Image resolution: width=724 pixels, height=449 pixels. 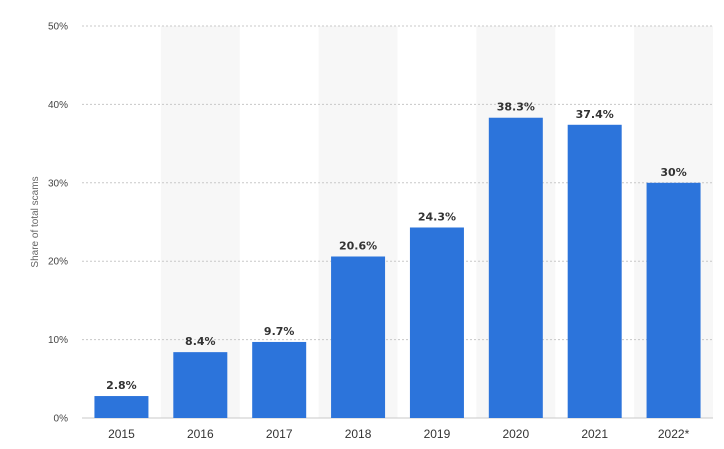 What do you see at coordinates (515, 434) in the screenshot?
I see `x-tick-label: 2020` at bounding box center [515, 434].